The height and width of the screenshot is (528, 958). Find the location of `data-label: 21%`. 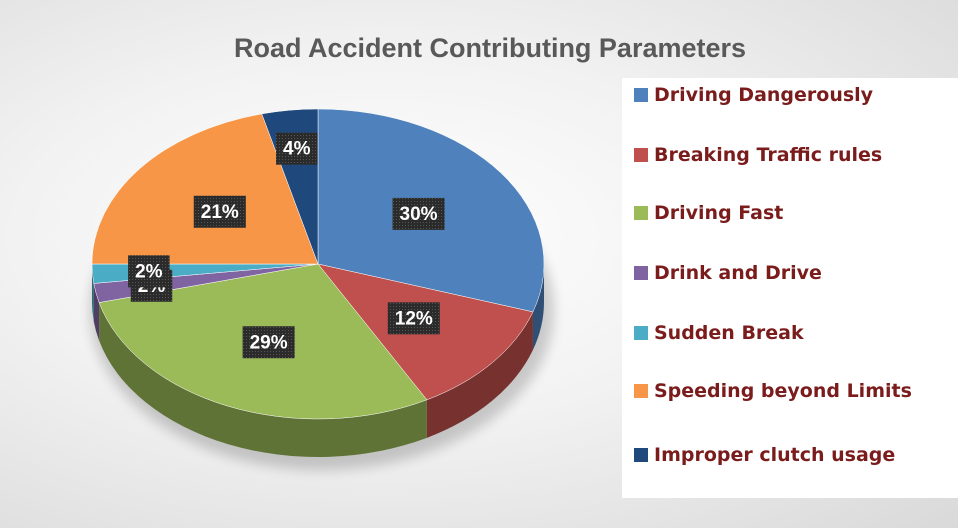

data-label: 21% is located at coordinates (220, 212).